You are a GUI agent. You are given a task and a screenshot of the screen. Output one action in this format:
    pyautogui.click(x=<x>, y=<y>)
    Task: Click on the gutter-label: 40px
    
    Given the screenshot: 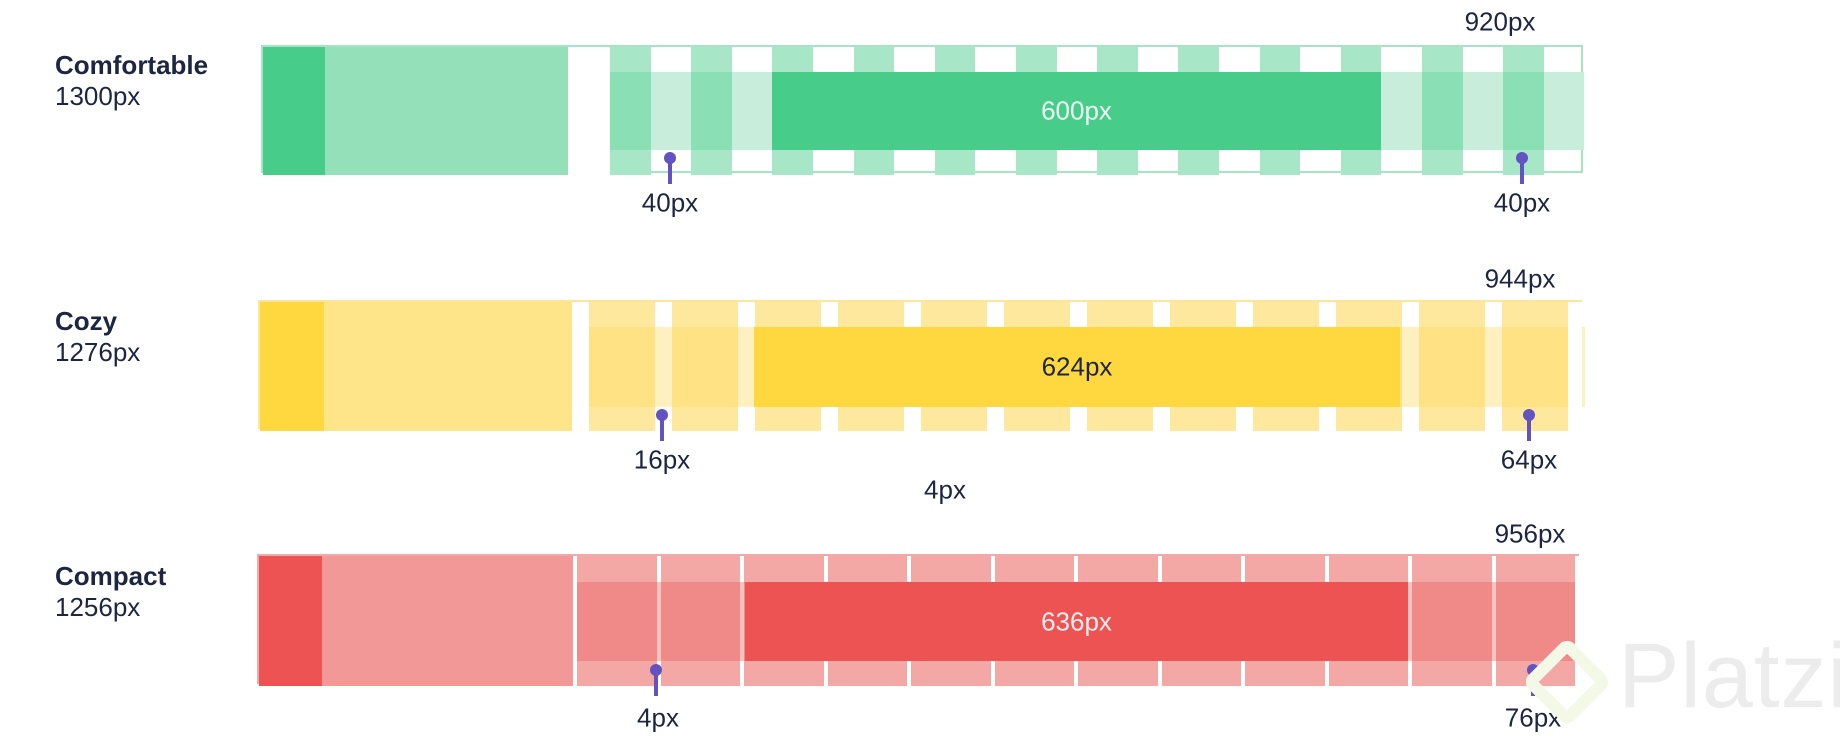 What is the action you would take?
    pyautogui.click(x=670, y=202)
    